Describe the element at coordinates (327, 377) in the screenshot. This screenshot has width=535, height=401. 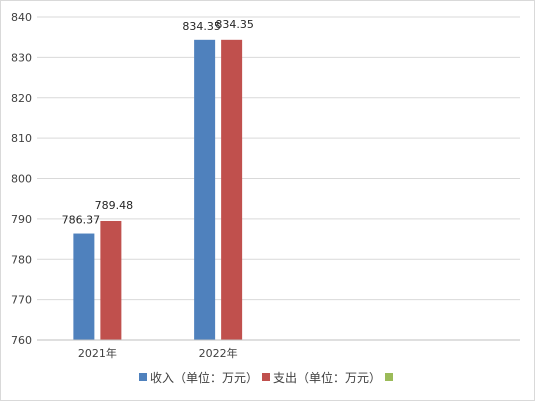
I see `legend-label: 支出（单位：万元）` at that location.